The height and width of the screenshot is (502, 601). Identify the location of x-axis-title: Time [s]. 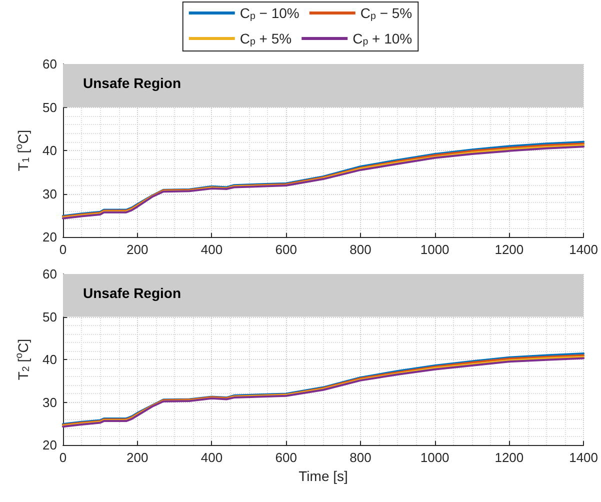
(323, 476).